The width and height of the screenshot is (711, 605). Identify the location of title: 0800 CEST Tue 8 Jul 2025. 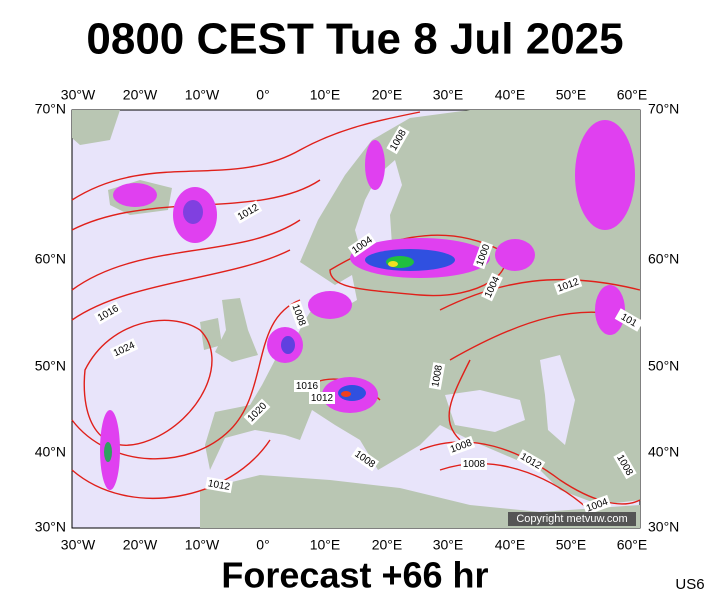
(354, 39).